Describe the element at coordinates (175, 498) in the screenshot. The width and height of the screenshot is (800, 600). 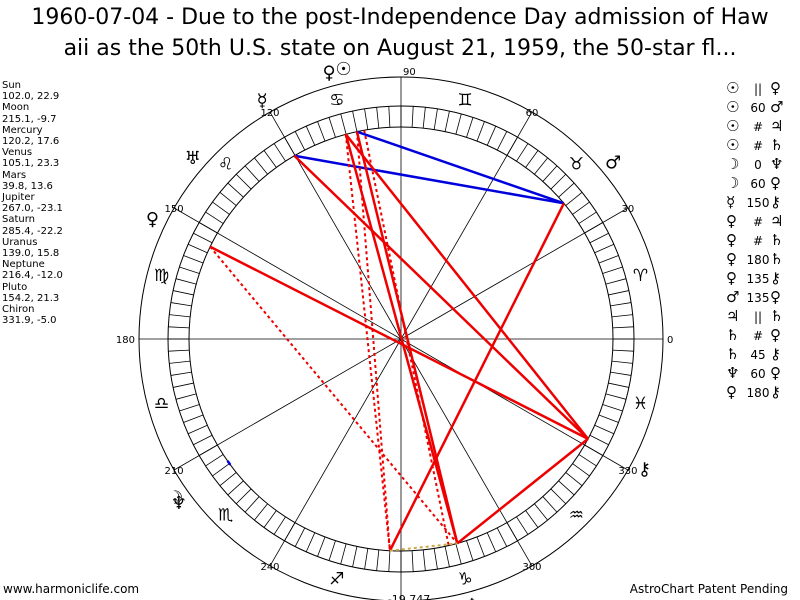
I see `planet-glyph-icon: ☽` at that location.